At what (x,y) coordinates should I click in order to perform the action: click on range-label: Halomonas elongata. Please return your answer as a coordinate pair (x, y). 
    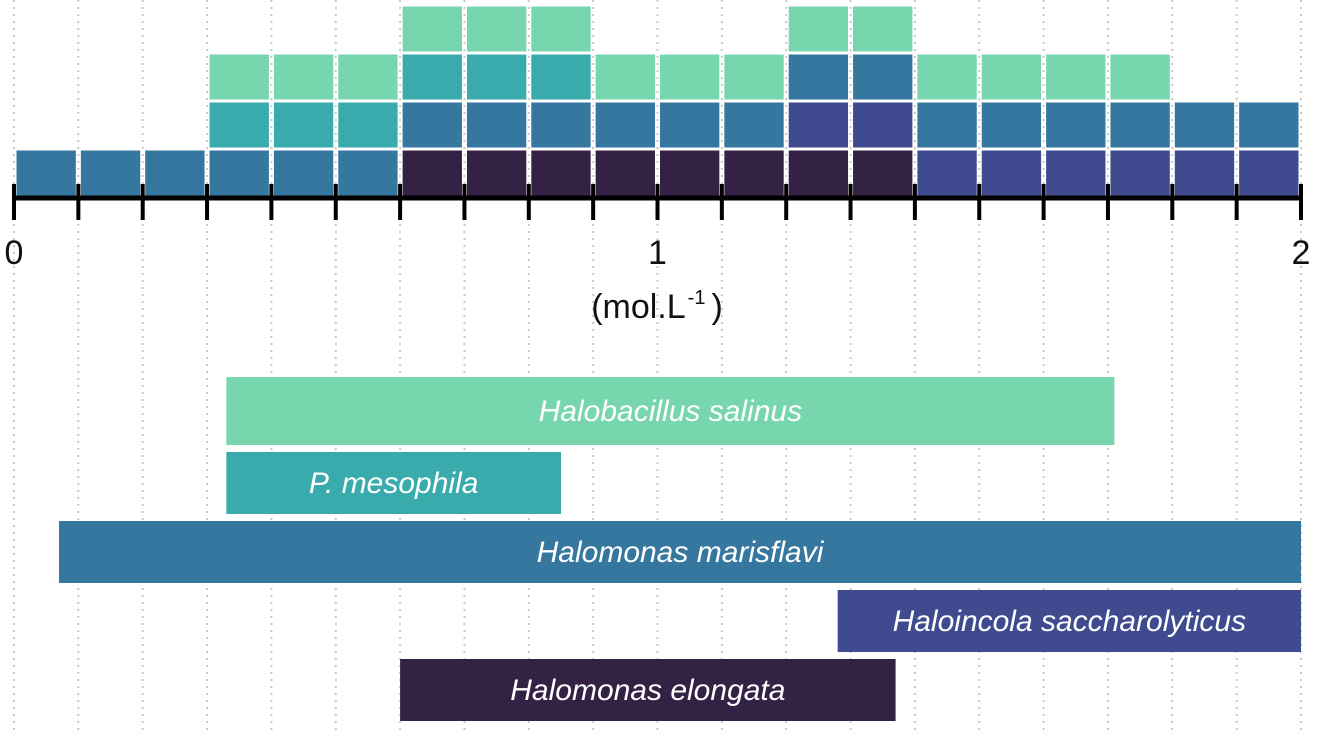
    Looking at the image, I should click on (647, 690).